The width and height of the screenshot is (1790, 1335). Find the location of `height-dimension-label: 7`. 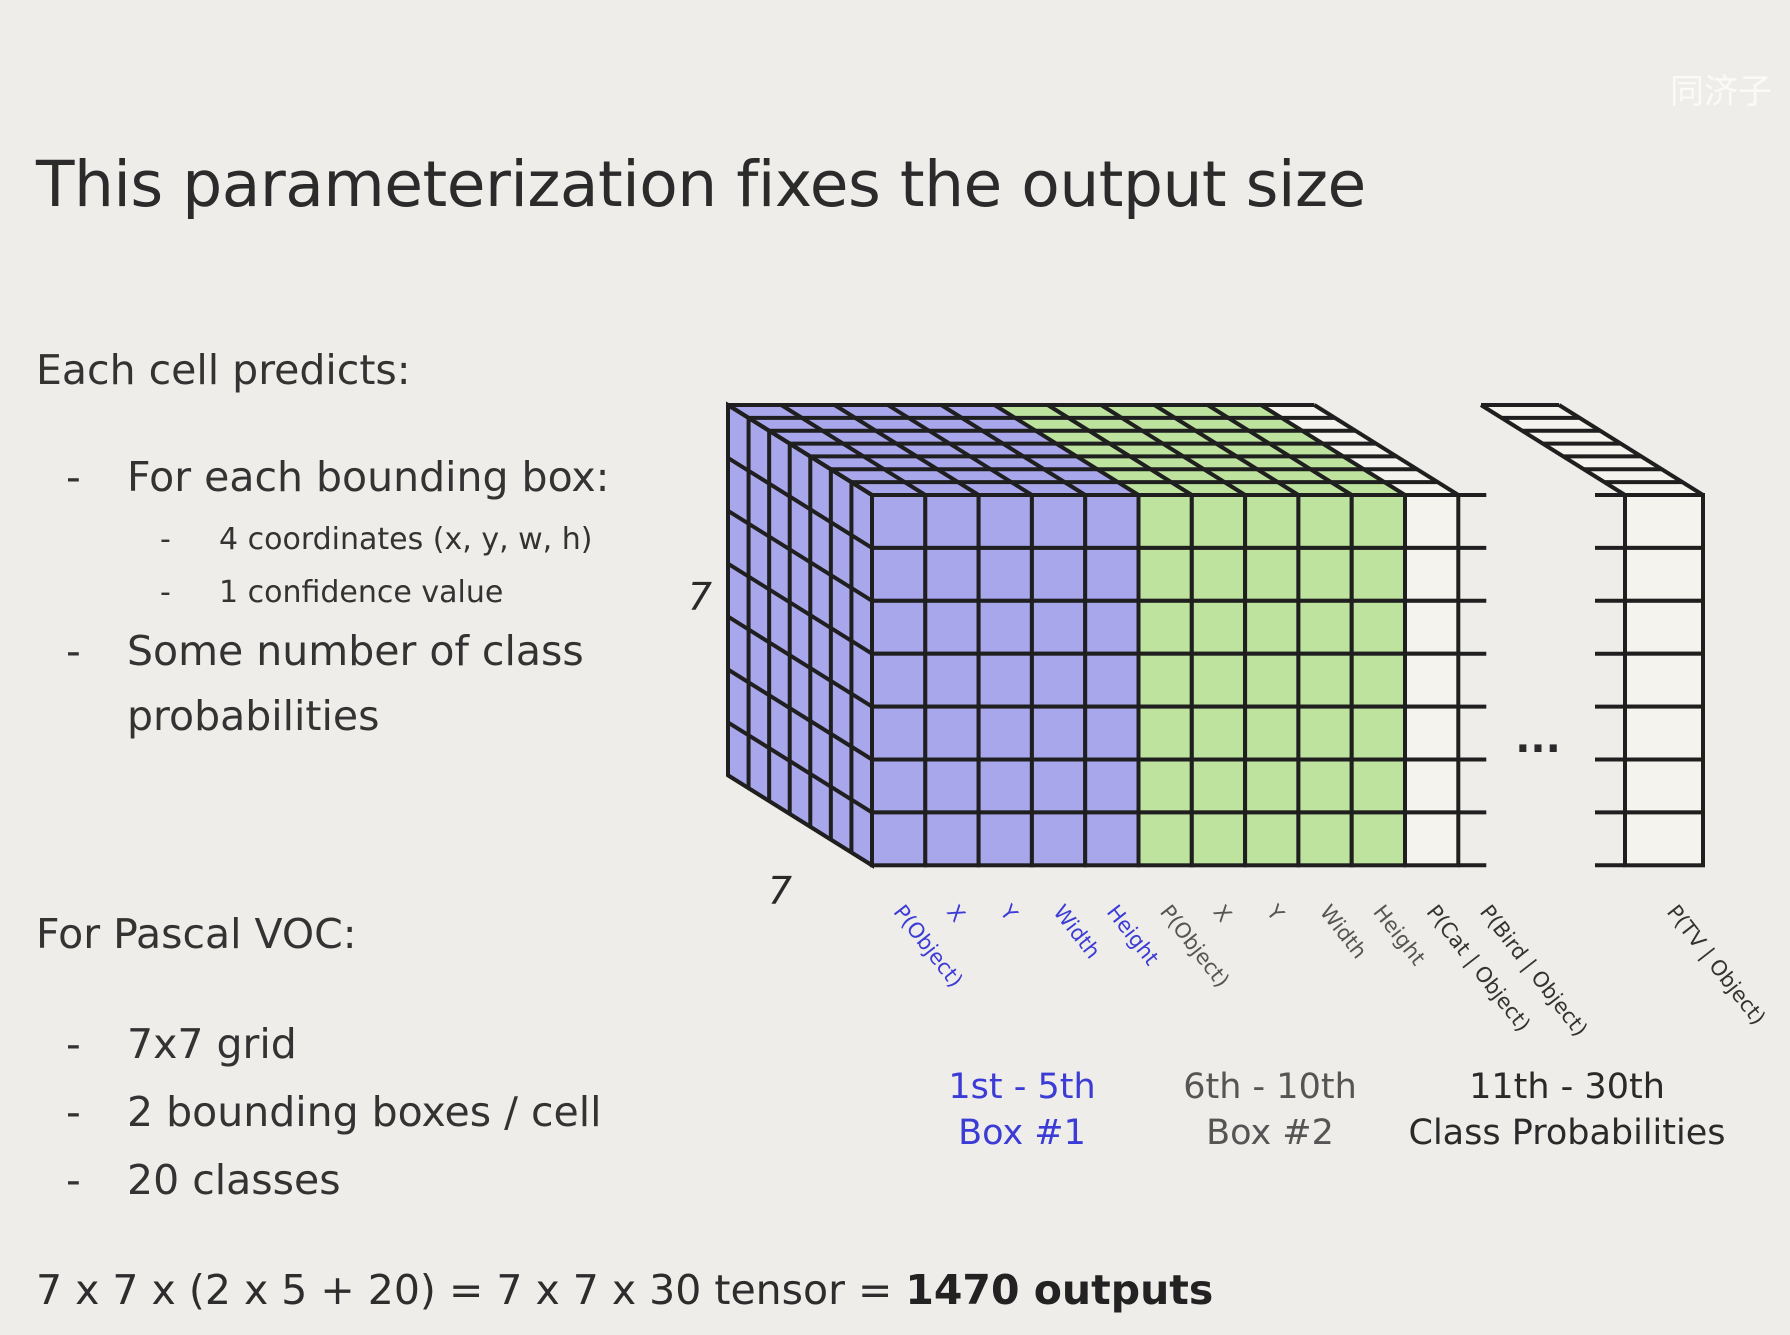

height-dimension-label: 7 is located at coordinates (700, 597).